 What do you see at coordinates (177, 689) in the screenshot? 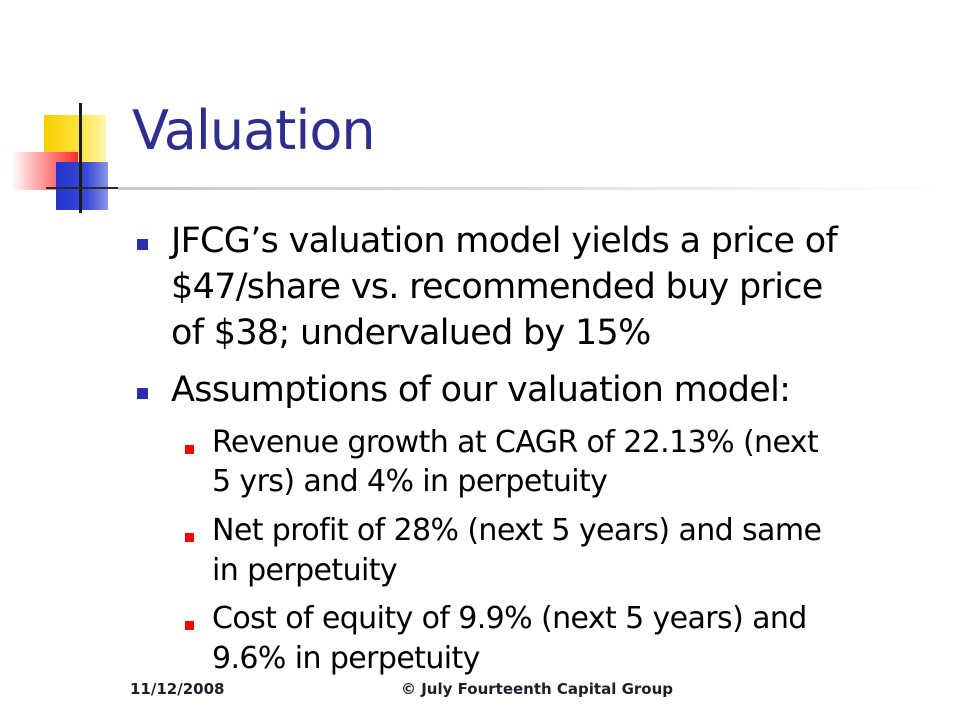
I see `footer-date: 11/12/2008` at bounding box center [177, 689].